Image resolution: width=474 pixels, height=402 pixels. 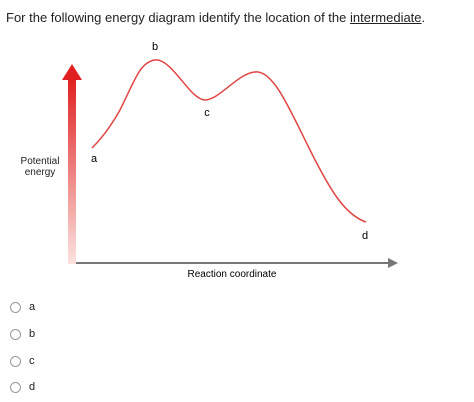 I want to click on question-emphasis: intermediate, so click(x=385, y=17).